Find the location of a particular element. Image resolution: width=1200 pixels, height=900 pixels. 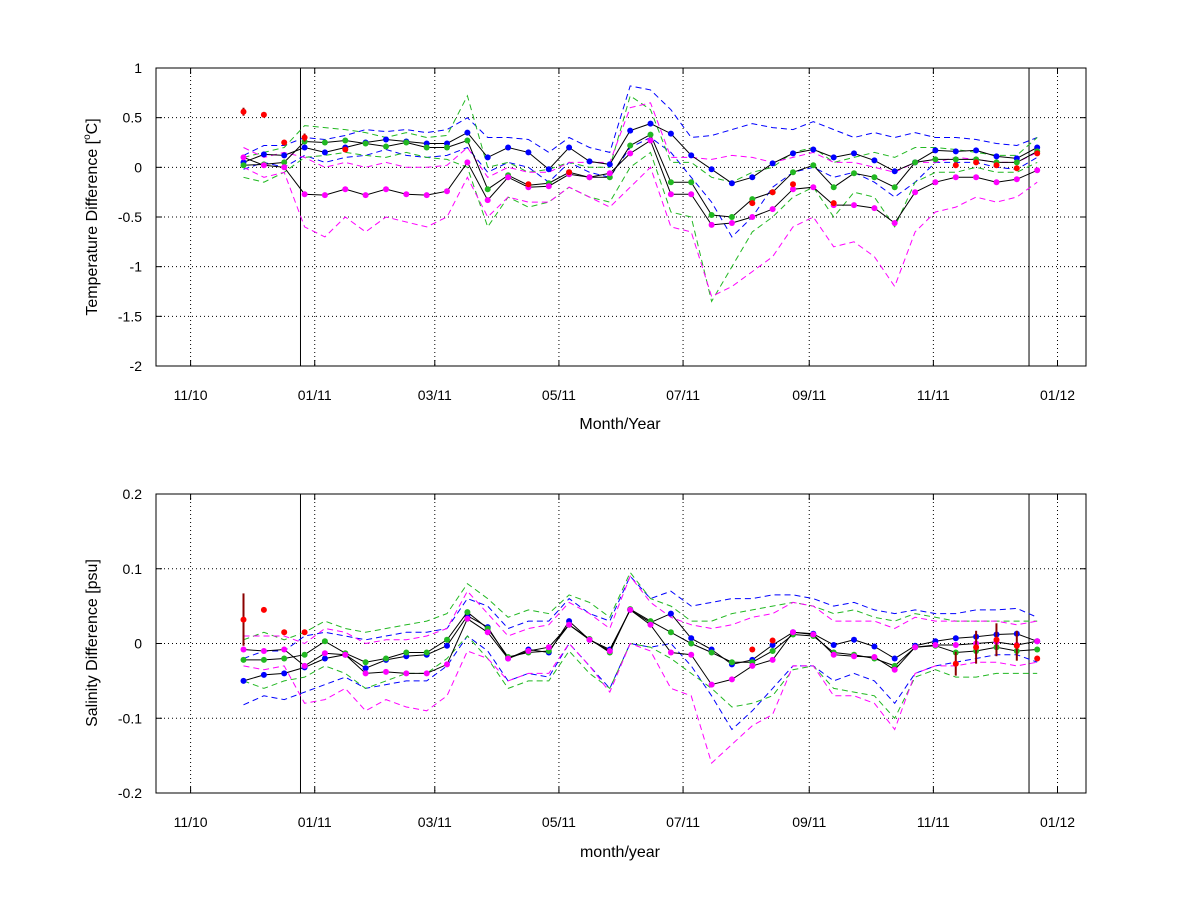

salinity-y-axis-label: Salinity Difference [psu] is located at coordinates (92, 643).